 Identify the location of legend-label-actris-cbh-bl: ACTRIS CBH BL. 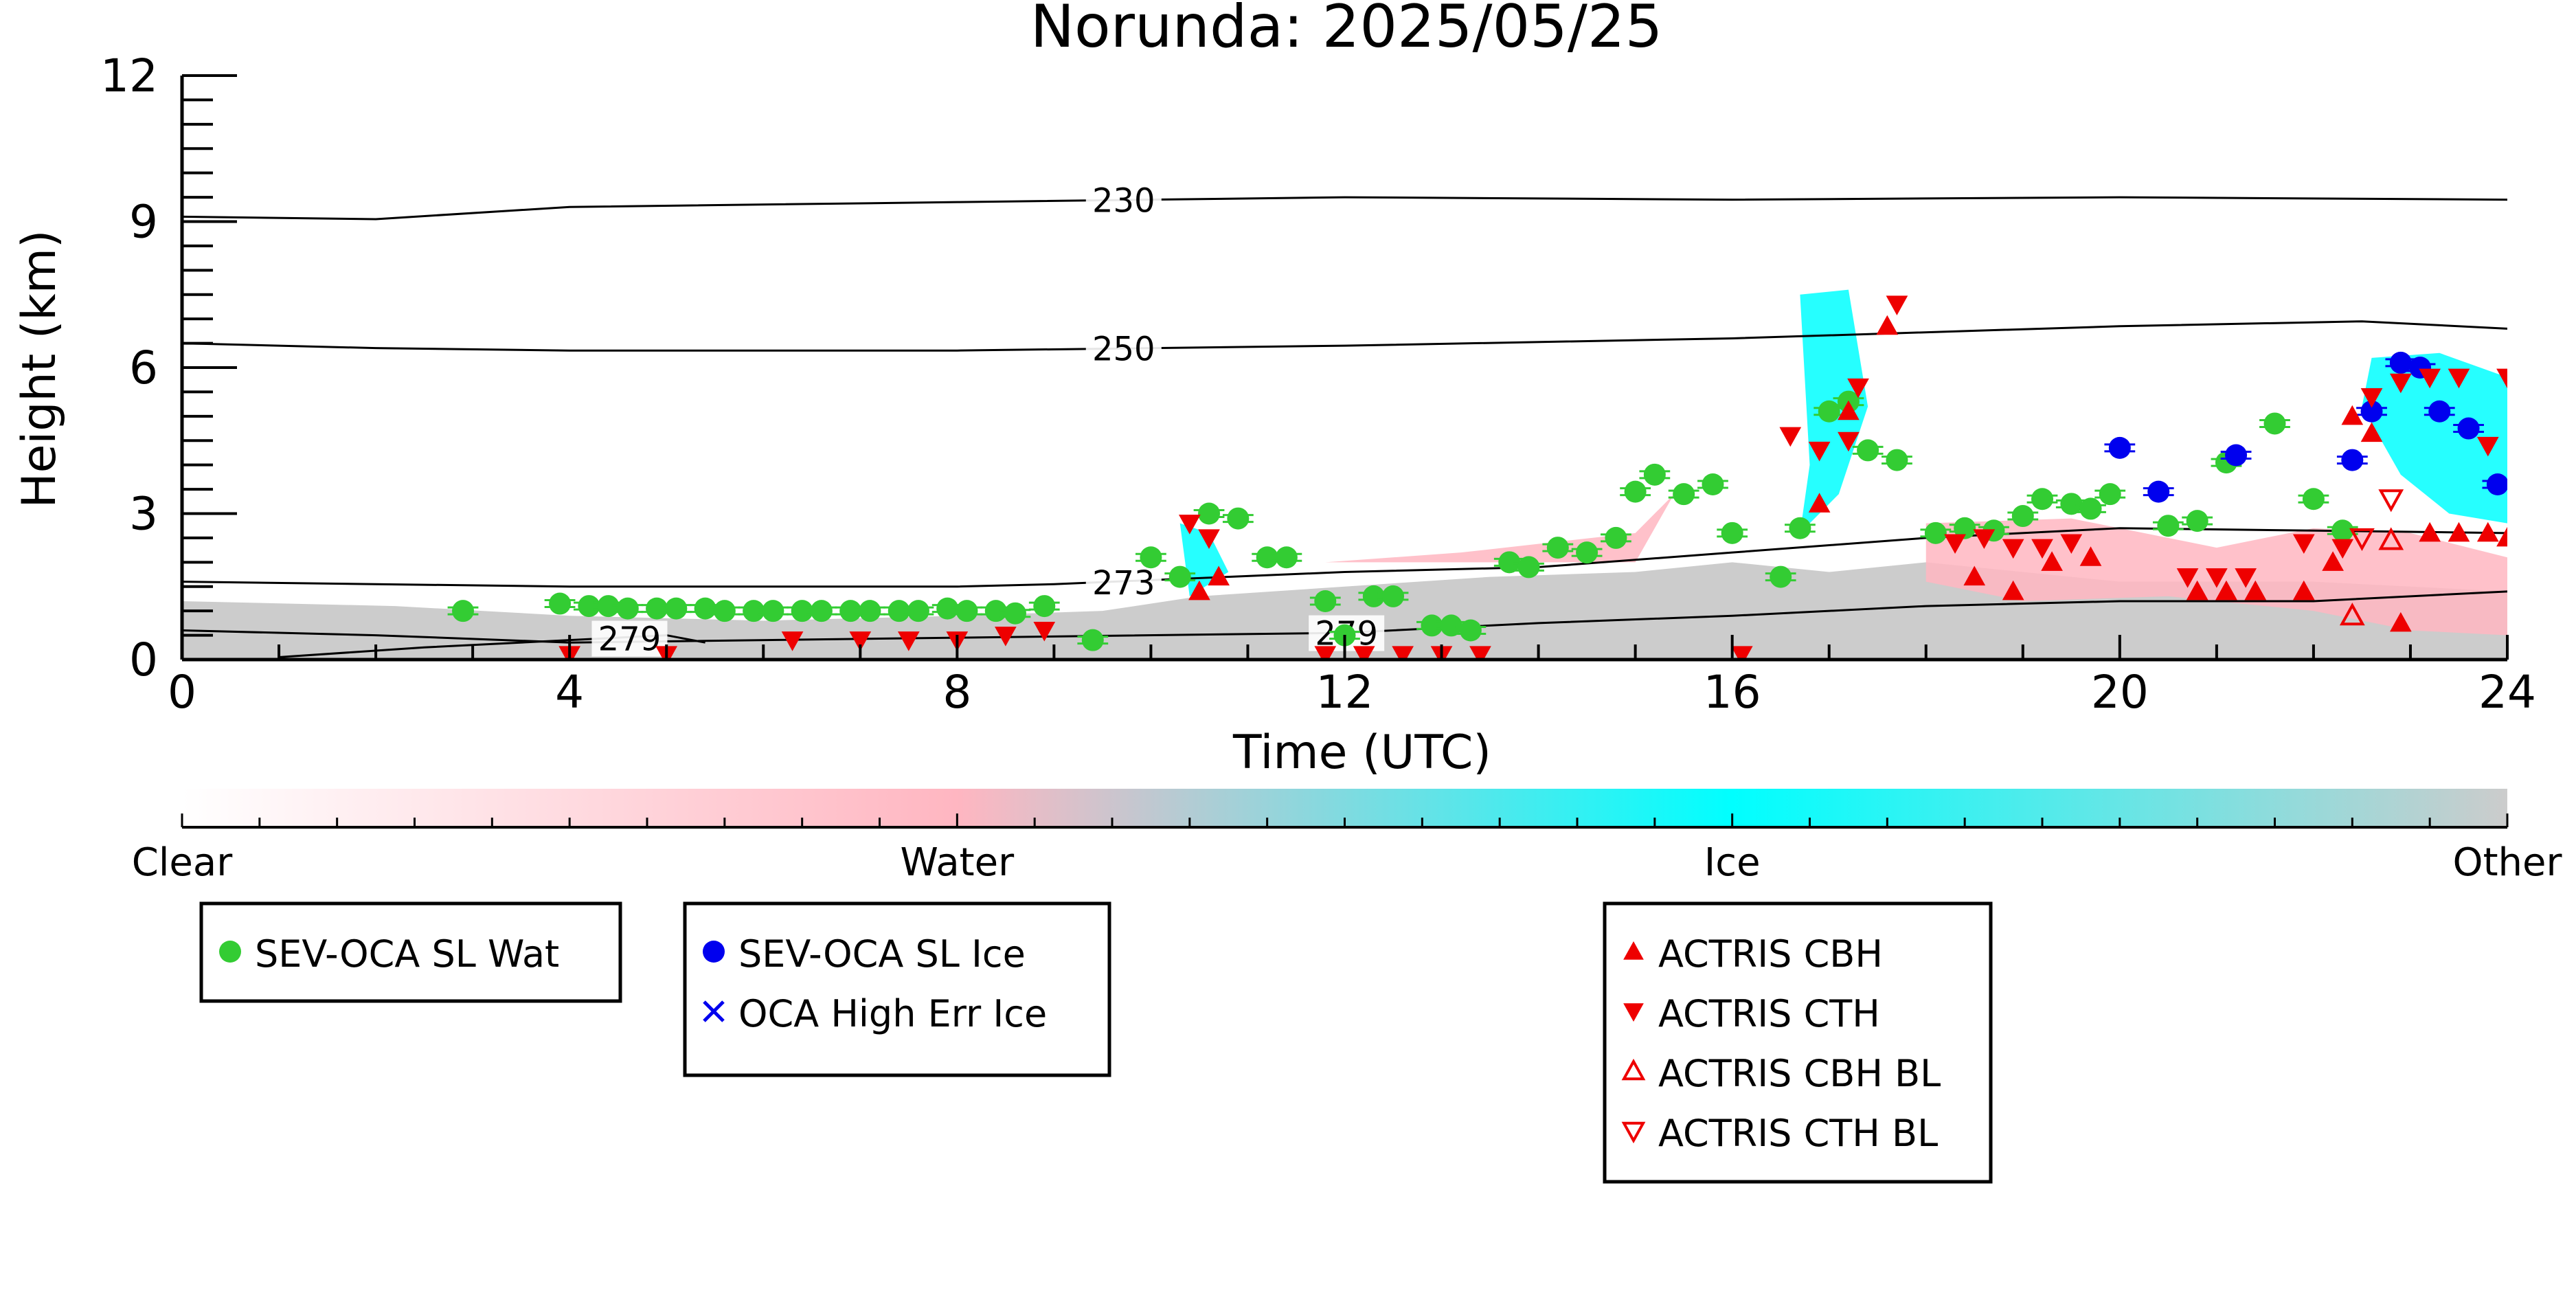
(1799, 1073).